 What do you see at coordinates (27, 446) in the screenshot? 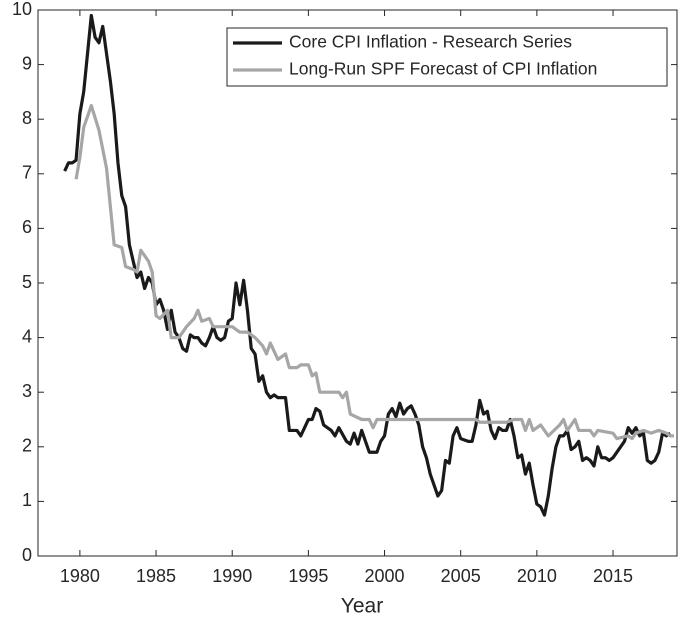
I see `y-tick-label: 2` at bounding box center [27, 446].